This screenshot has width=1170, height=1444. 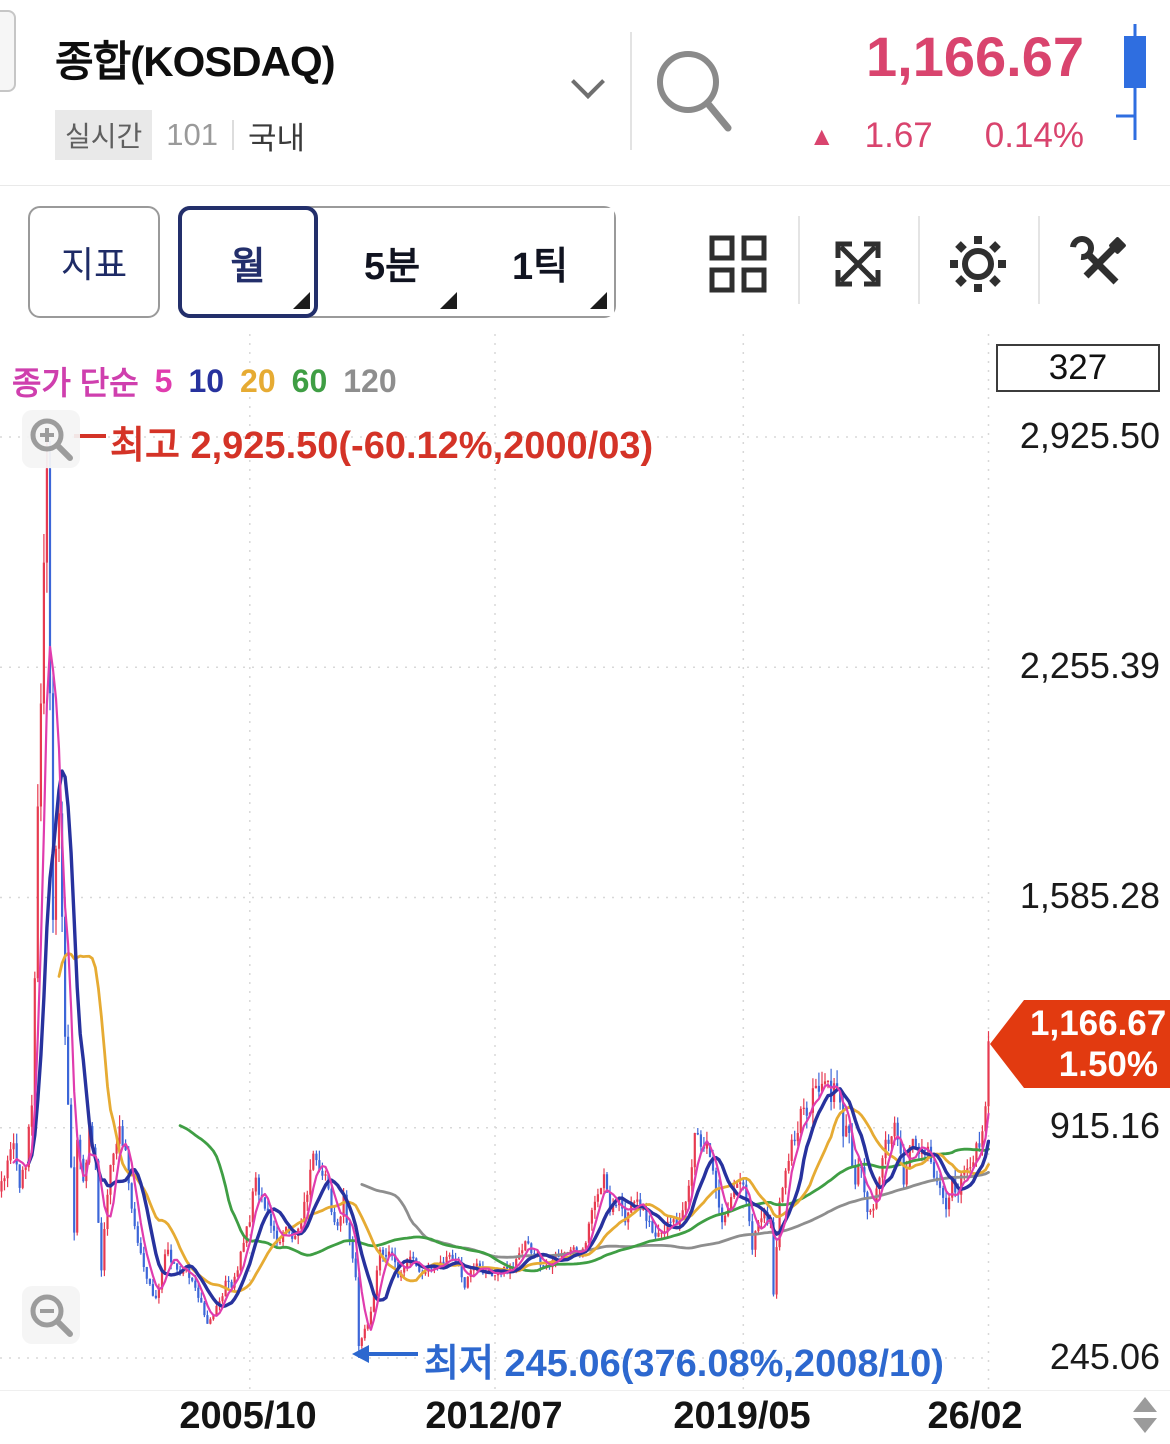 What do you see at coordinates (585, 1417) in the screenshot?
I see `x-axis: 2005/10 2012/07 2019/05 26/02` at bounding box center [585, 1417].